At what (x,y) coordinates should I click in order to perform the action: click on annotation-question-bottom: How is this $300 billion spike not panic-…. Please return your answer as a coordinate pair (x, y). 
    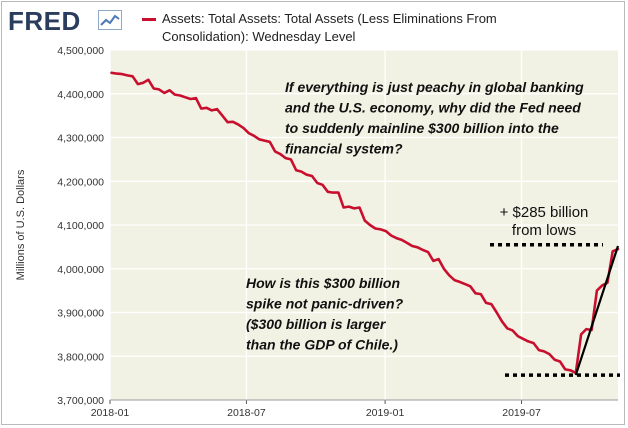
    Looking at the image, I should click on (325, 314).